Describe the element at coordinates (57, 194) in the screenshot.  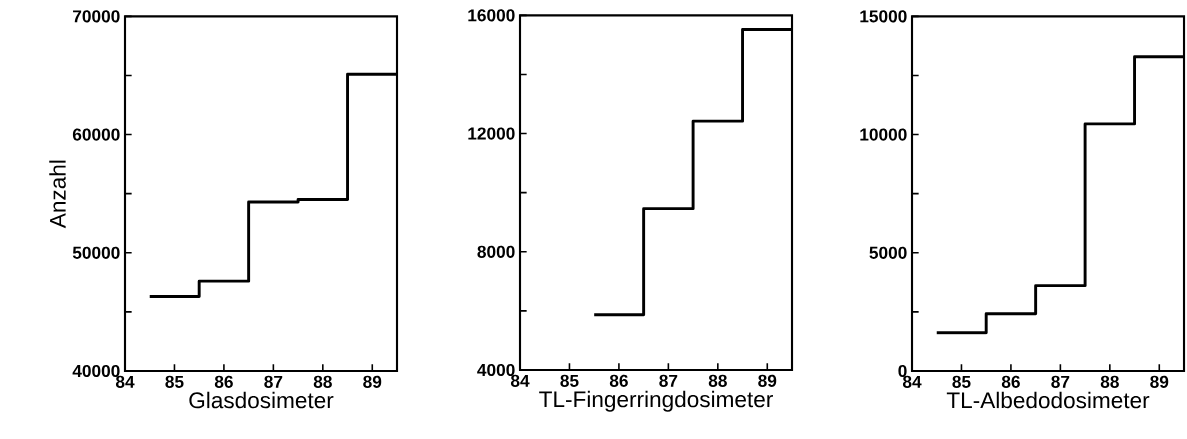
I see `y-axis-title: Anzahl` at that location.